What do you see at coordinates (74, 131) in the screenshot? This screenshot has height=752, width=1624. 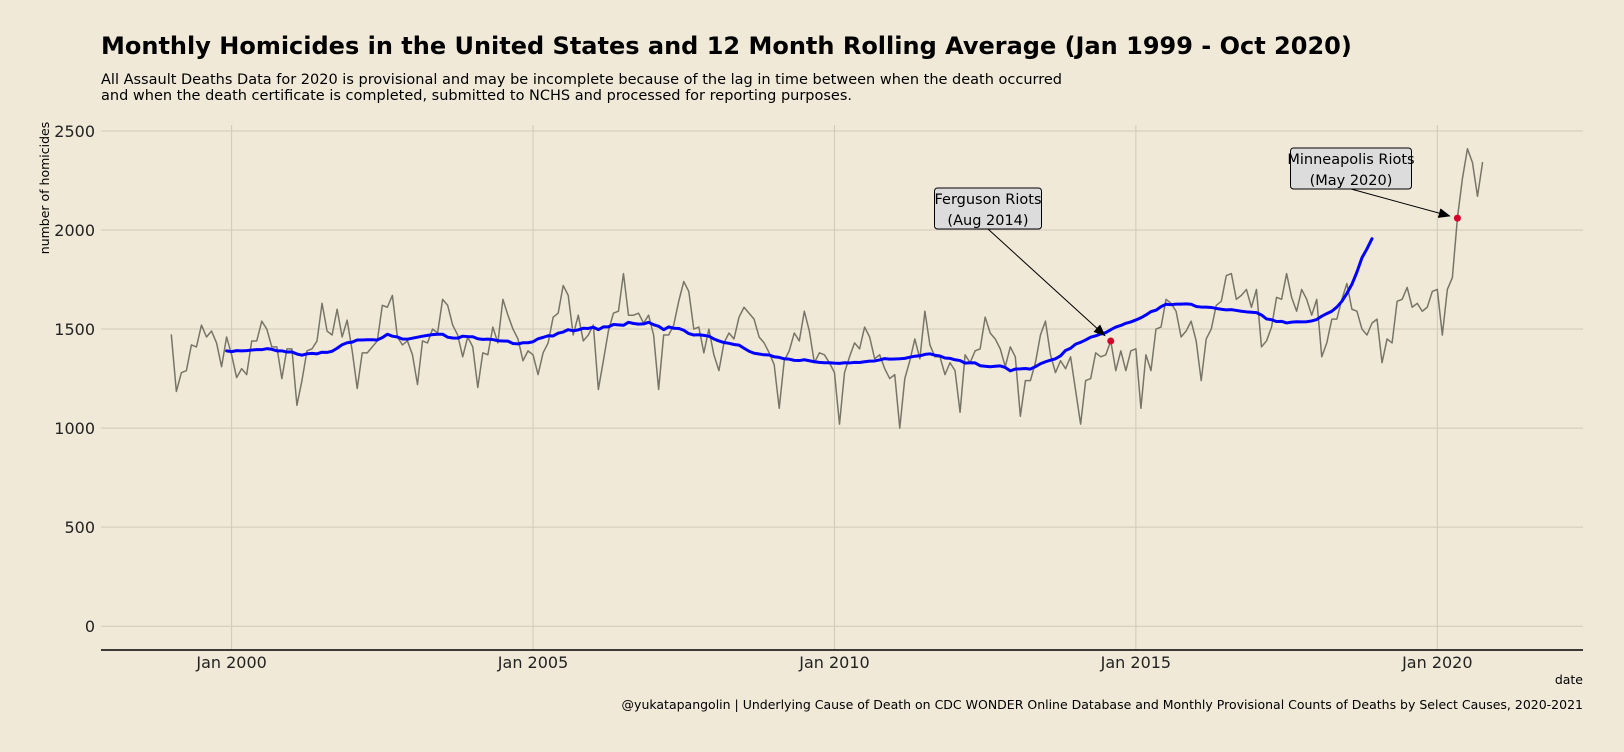 I see `y-tick-label: 2500` at bounding box center [74, 131].